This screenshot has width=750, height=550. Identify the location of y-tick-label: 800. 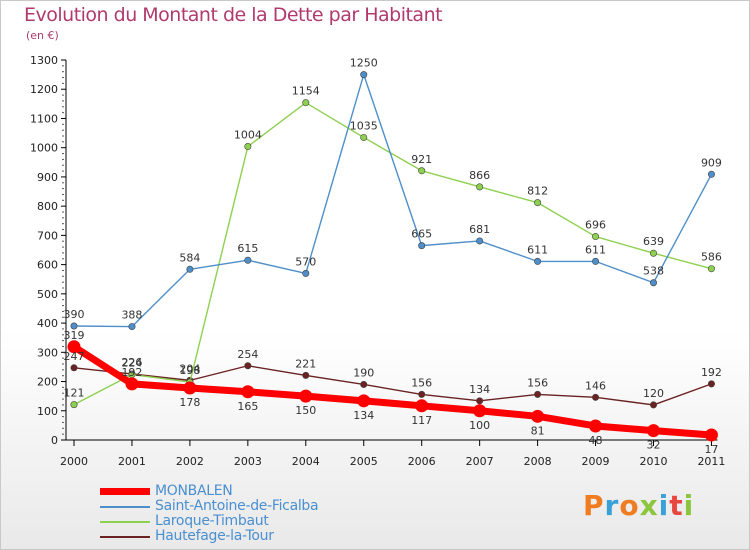
(47, 206).